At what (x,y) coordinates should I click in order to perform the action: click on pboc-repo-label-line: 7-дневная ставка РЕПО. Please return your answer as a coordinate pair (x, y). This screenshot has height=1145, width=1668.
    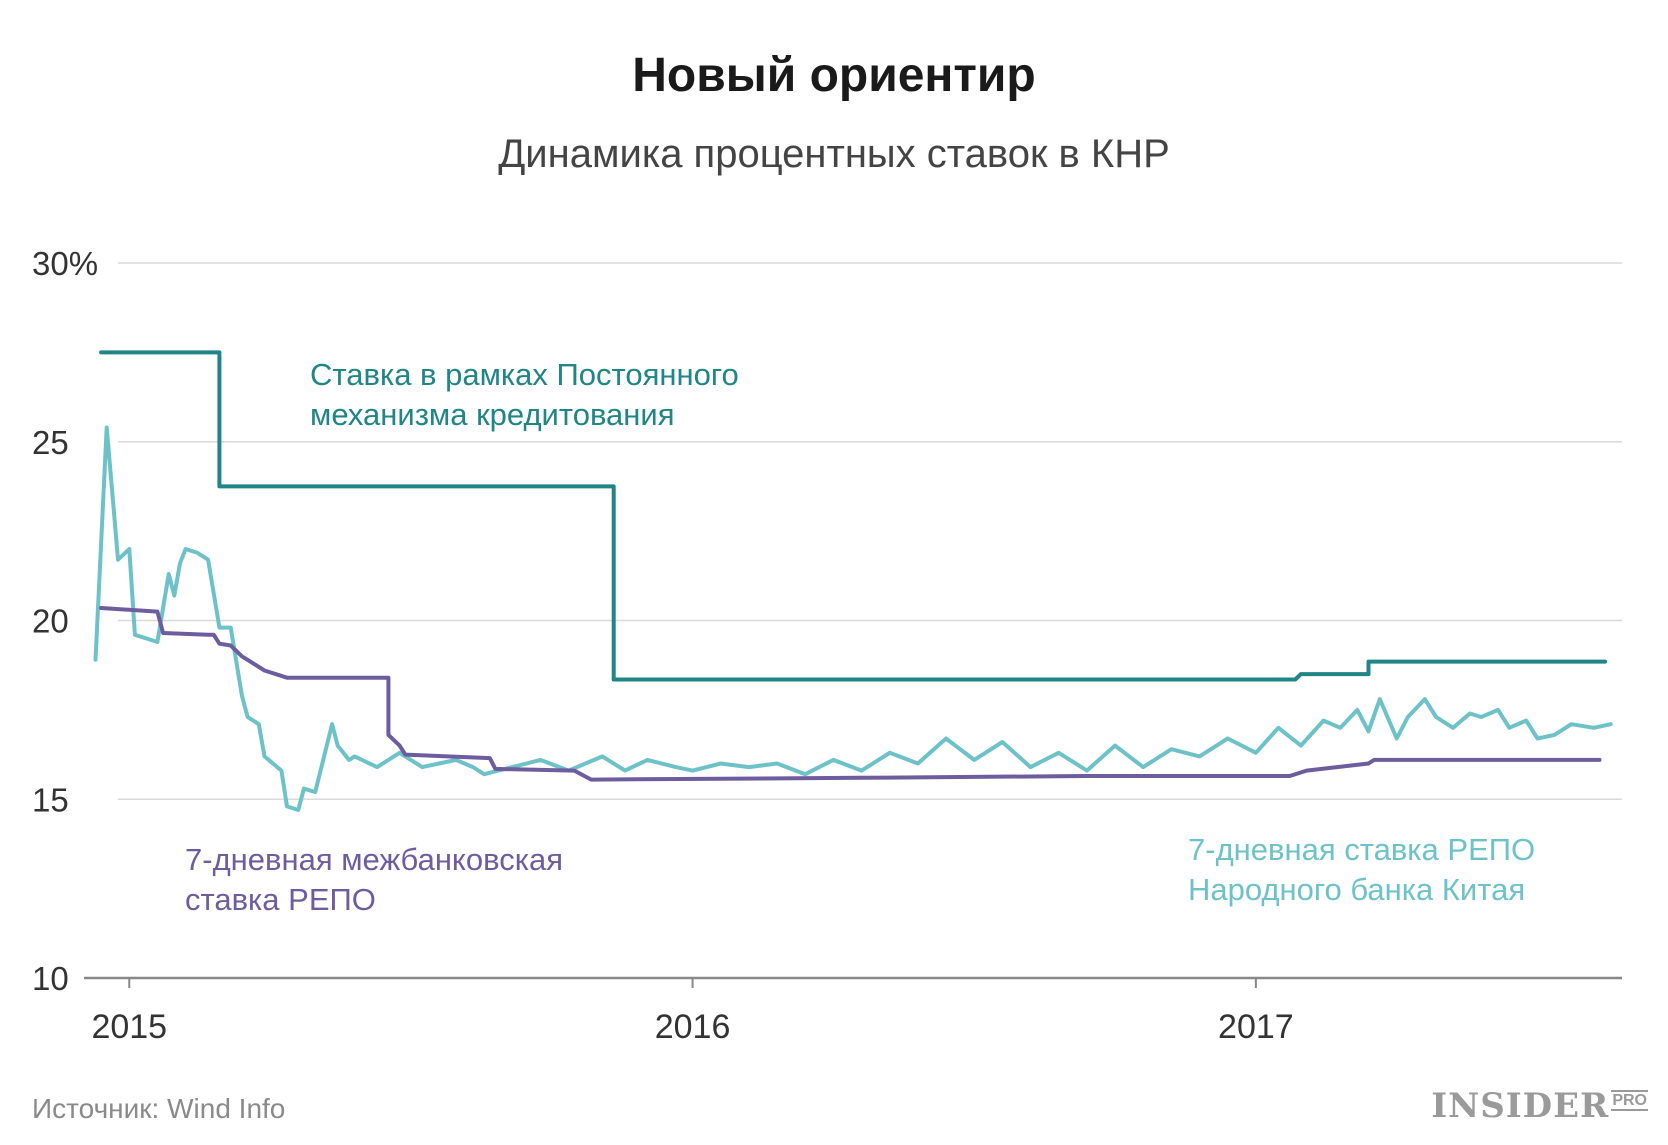
    Looking at the image, I should click on (1361, 849).